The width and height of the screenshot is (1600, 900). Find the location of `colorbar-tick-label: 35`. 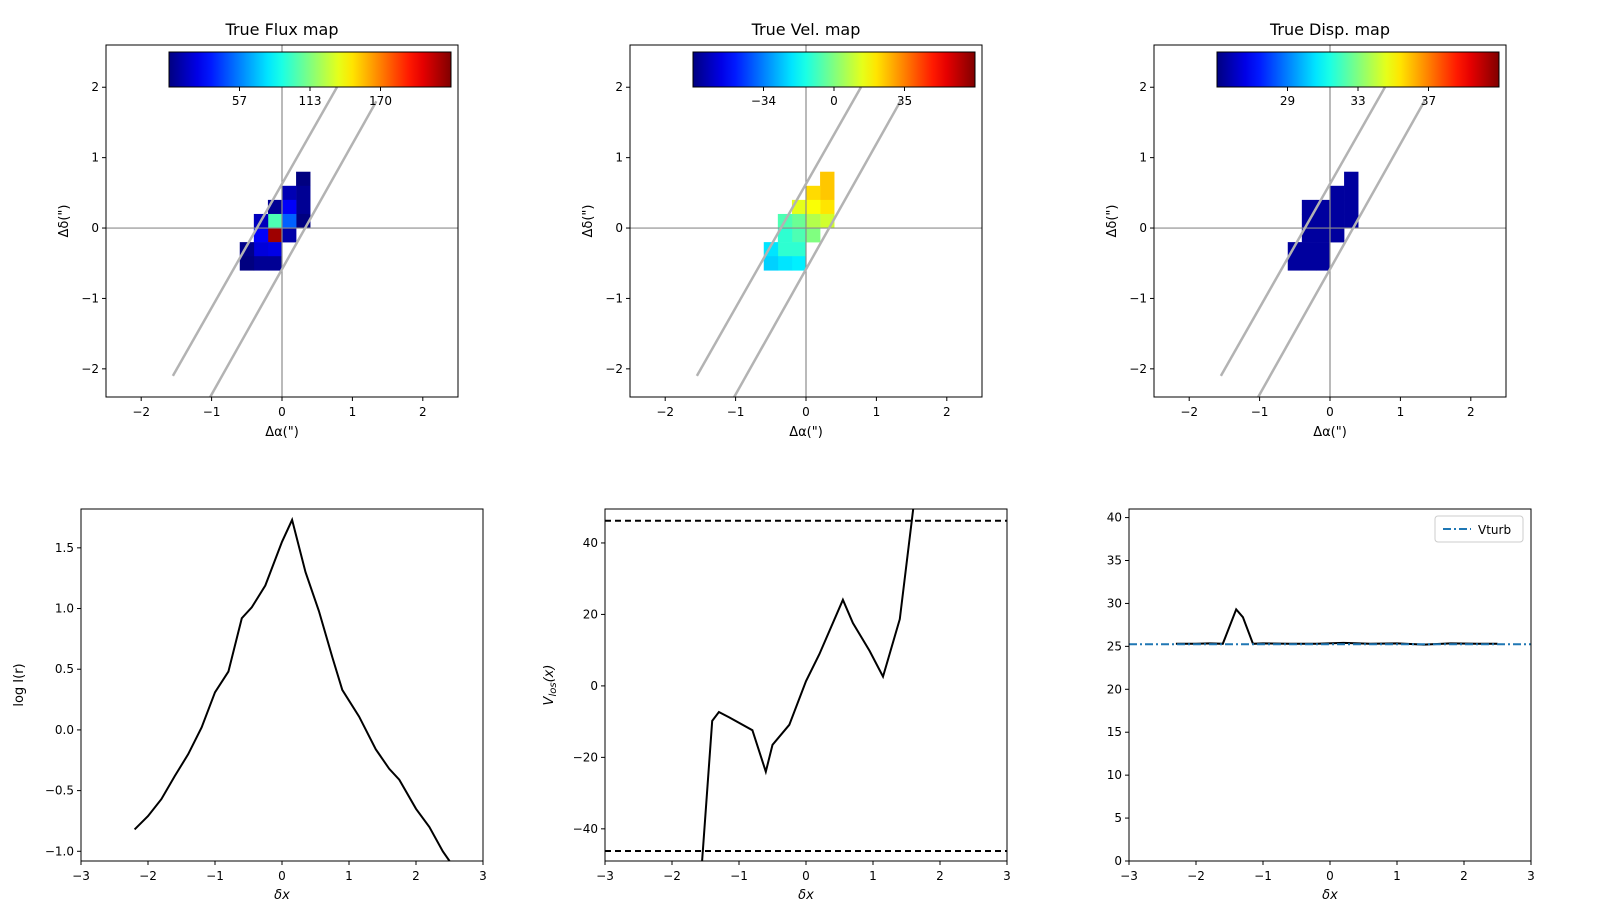

colorbar-tick-label: 35 is located at coordinates (904, 101).